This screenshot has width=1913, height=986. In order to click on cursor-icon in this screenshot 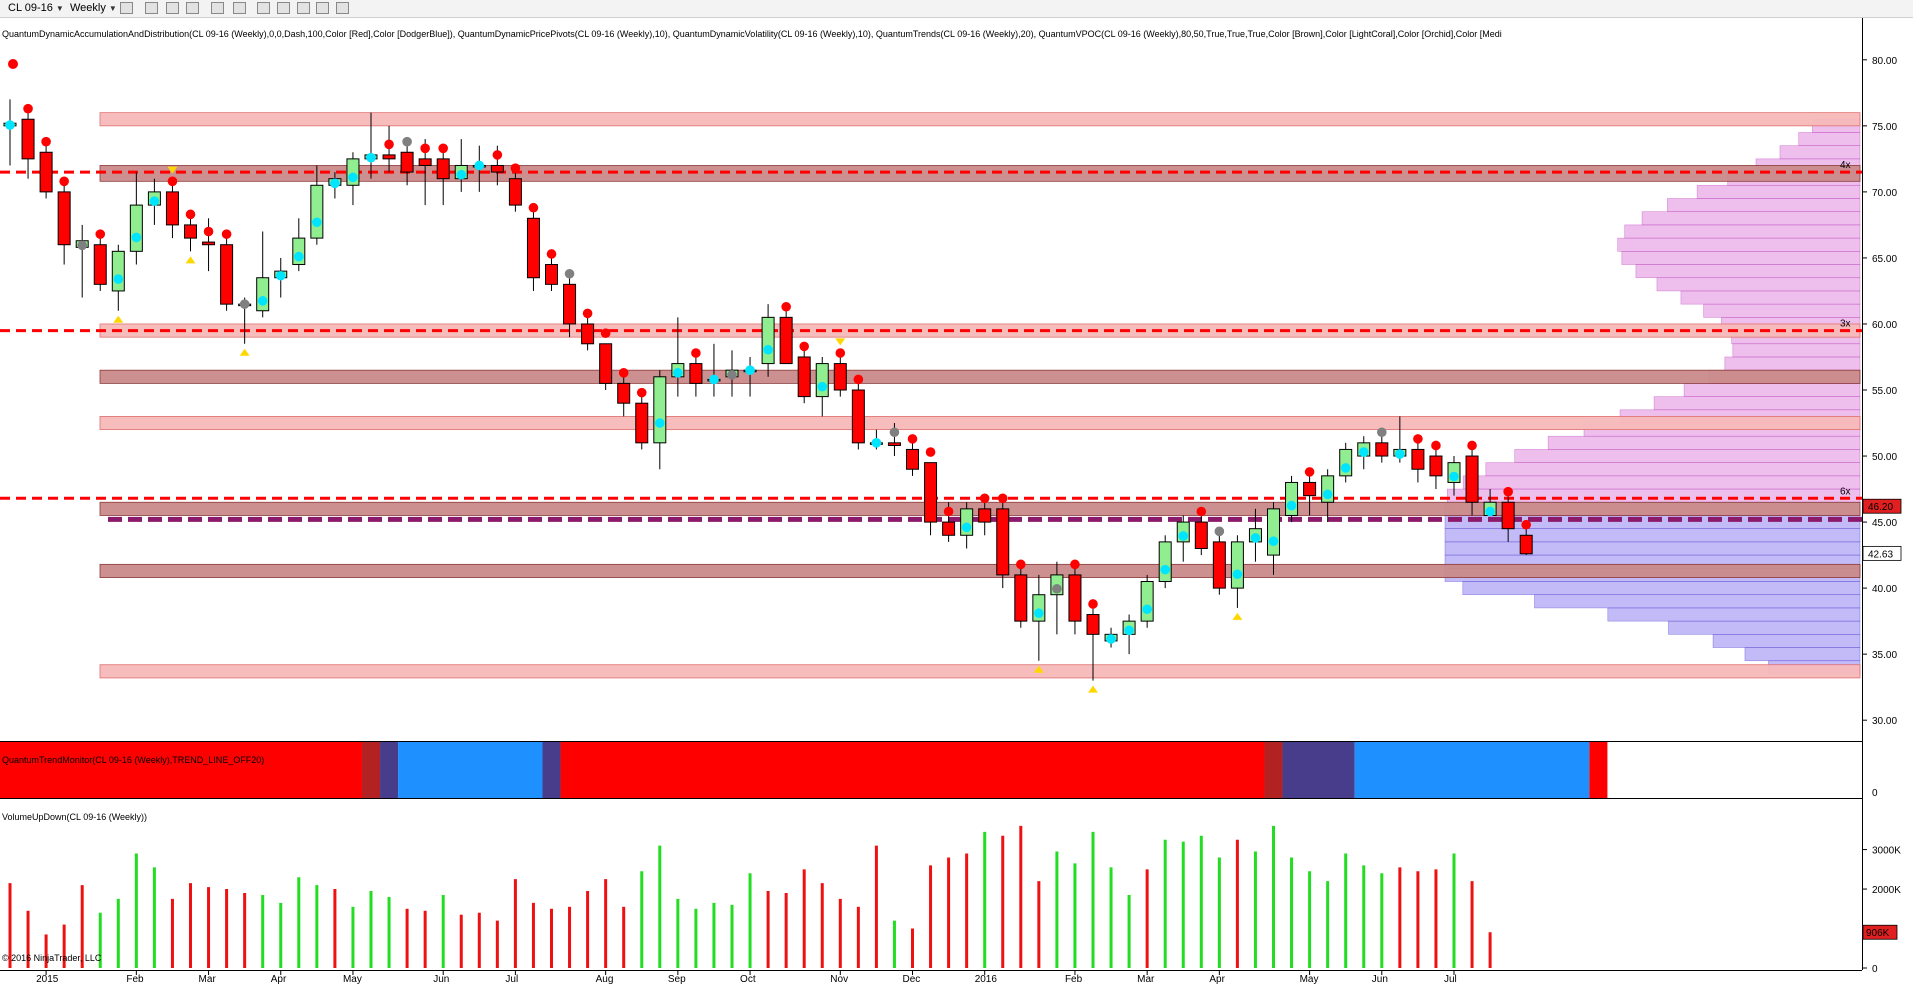, I will do `click(172, 8)`.